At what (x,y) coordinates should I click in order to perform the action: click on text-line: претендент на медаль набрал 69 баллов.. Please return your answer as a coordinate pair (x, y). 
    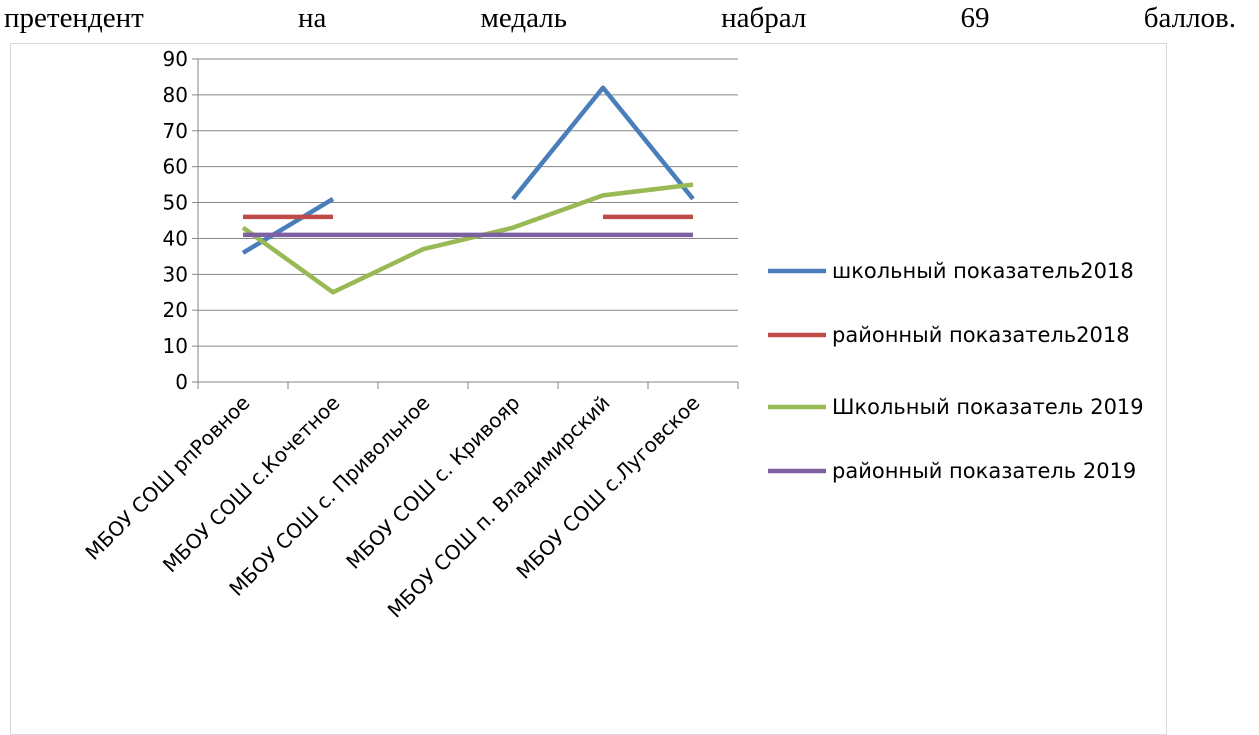
    Looking at the image, I should click on (620, 18).